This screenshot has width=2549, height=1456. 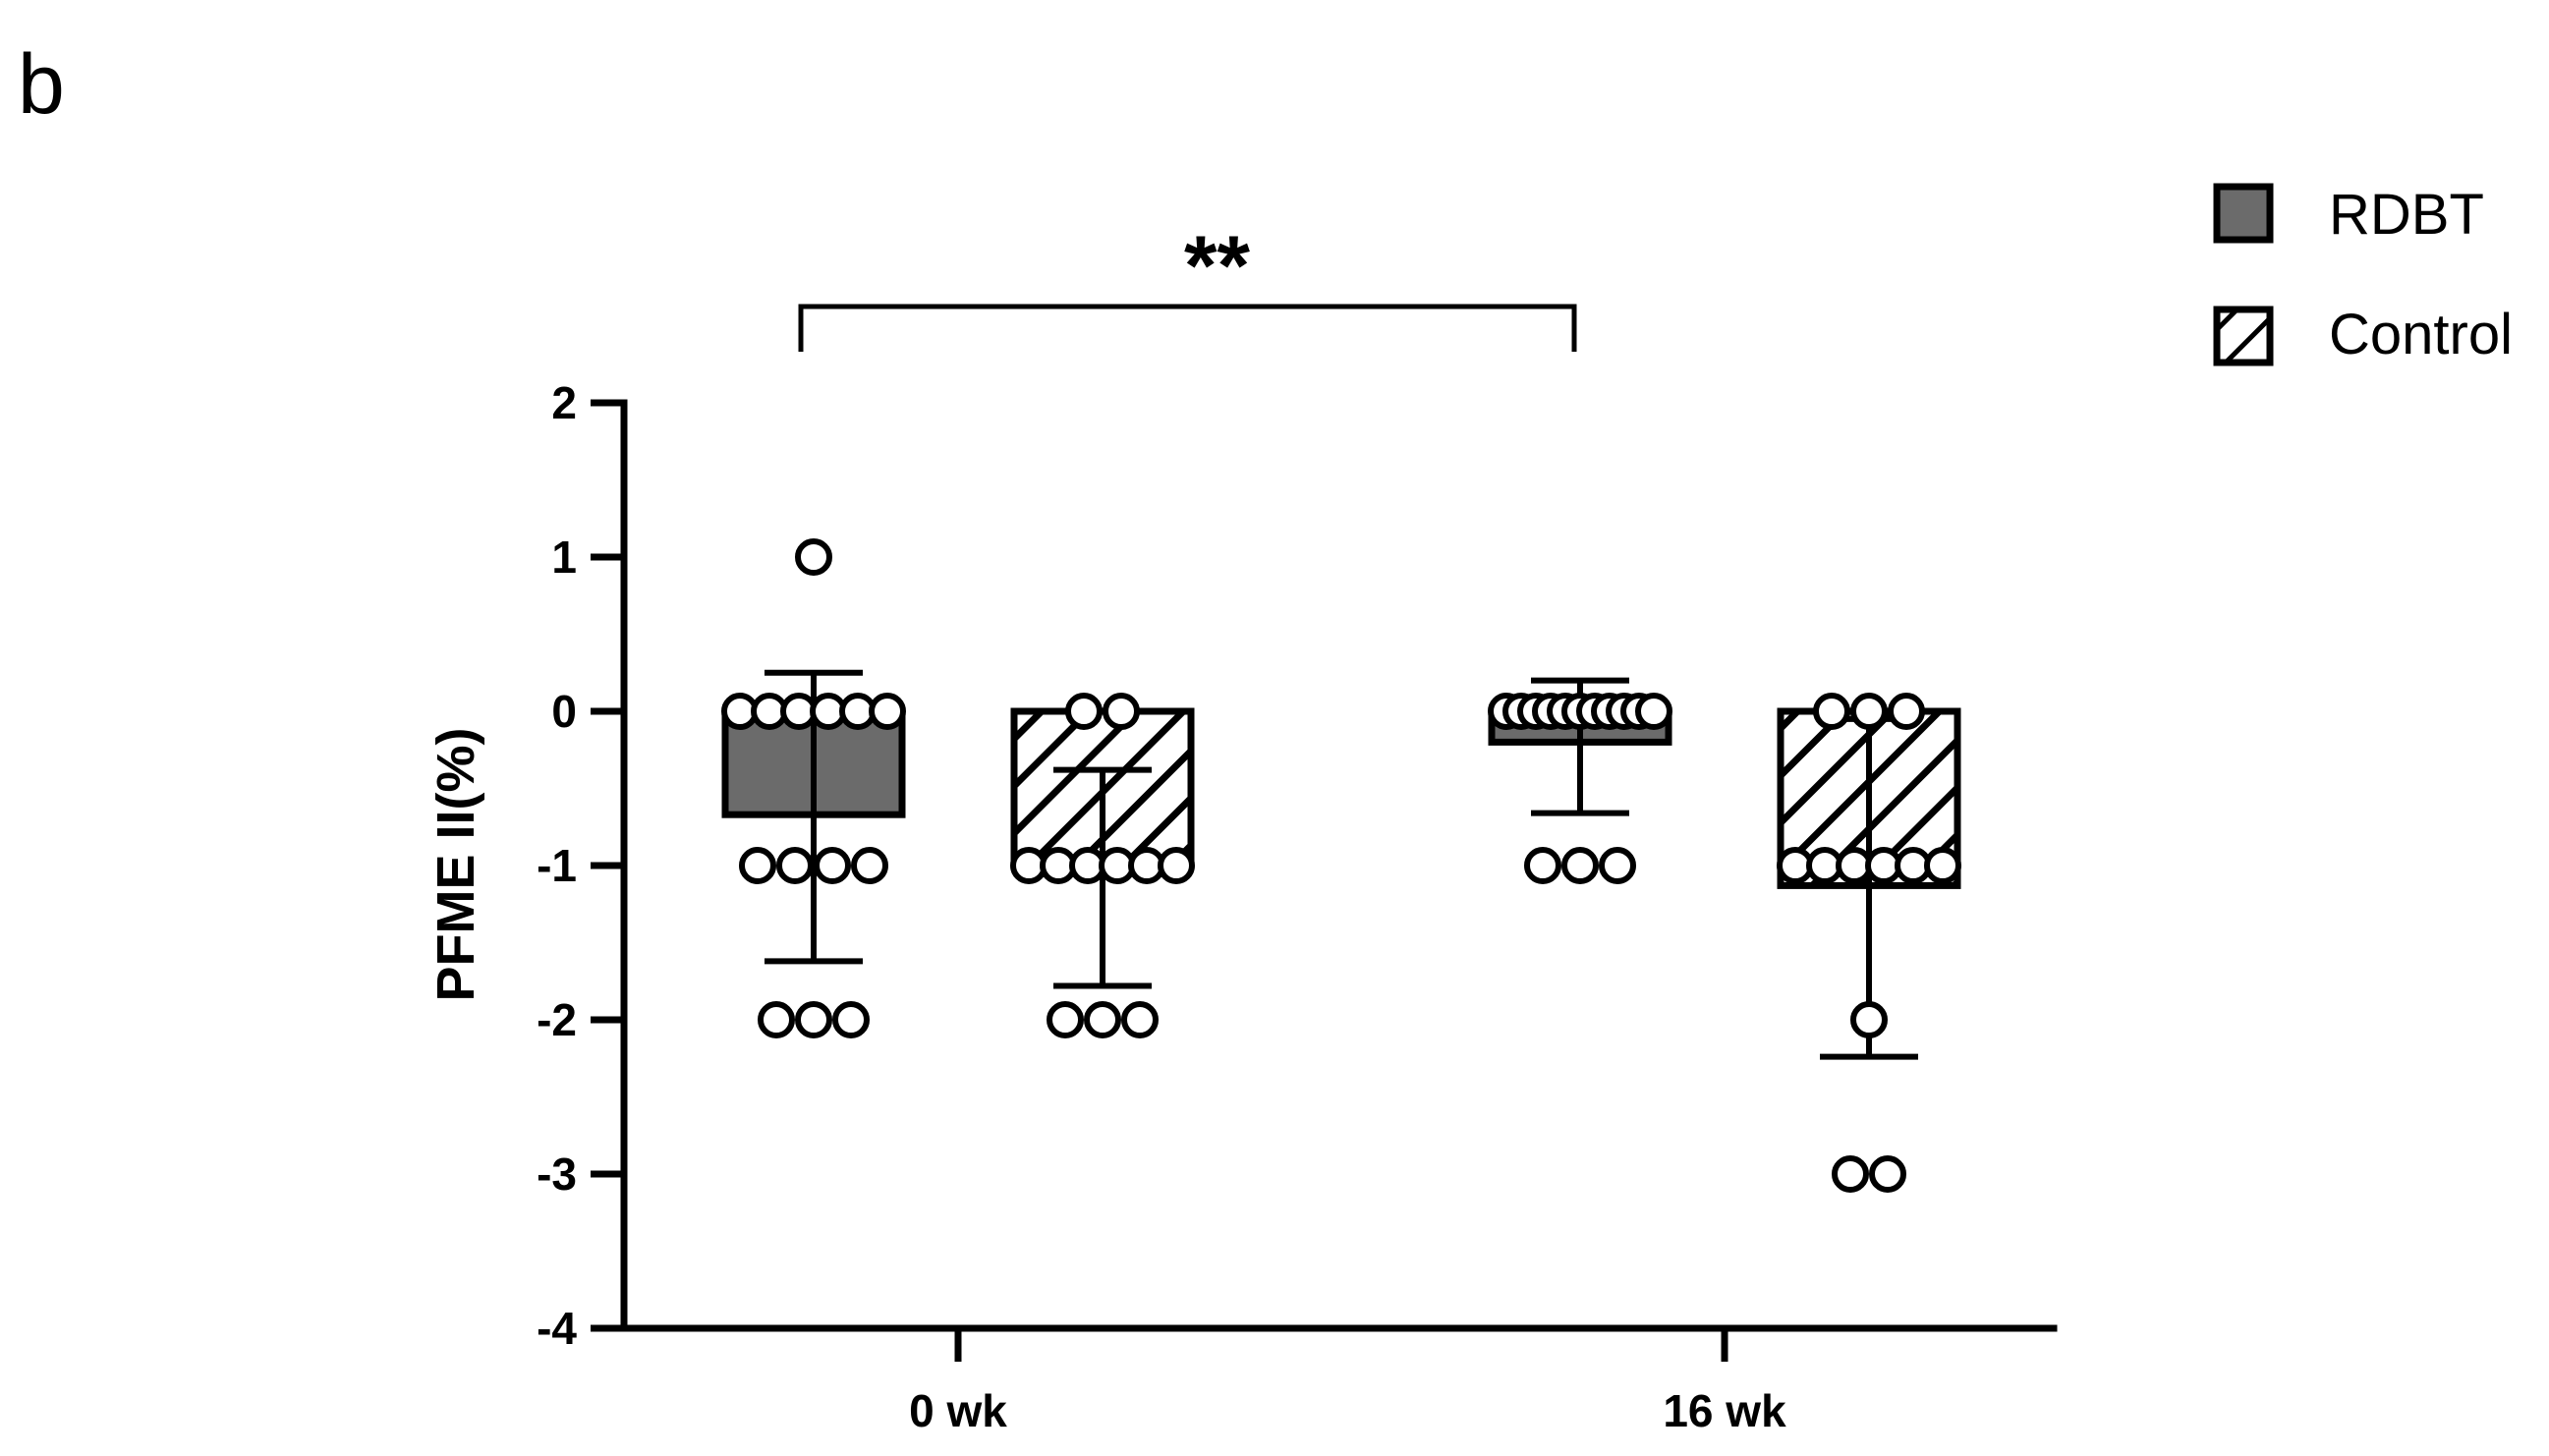 What do you see at coordinates (1217, 266) in the screenshot?
I see `significance-label: **` at bounding box center [1217, 266].